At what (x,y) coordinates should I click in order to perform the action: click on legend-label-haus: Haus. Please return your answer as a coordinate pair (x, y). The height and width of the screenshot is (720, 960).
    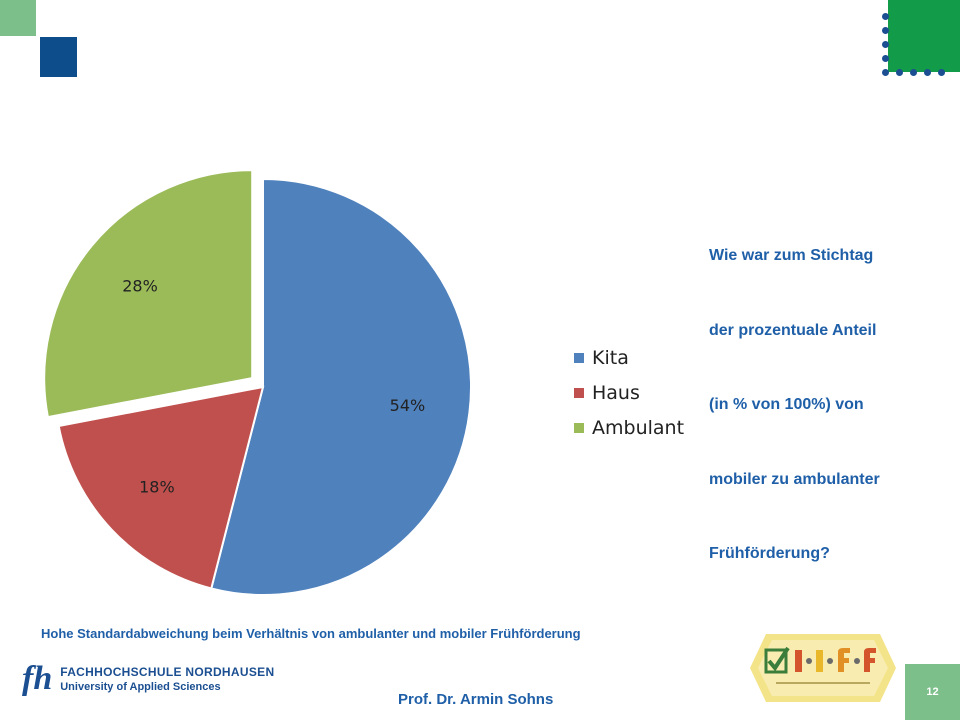
    Looking at the image, I should click on (616, 392).